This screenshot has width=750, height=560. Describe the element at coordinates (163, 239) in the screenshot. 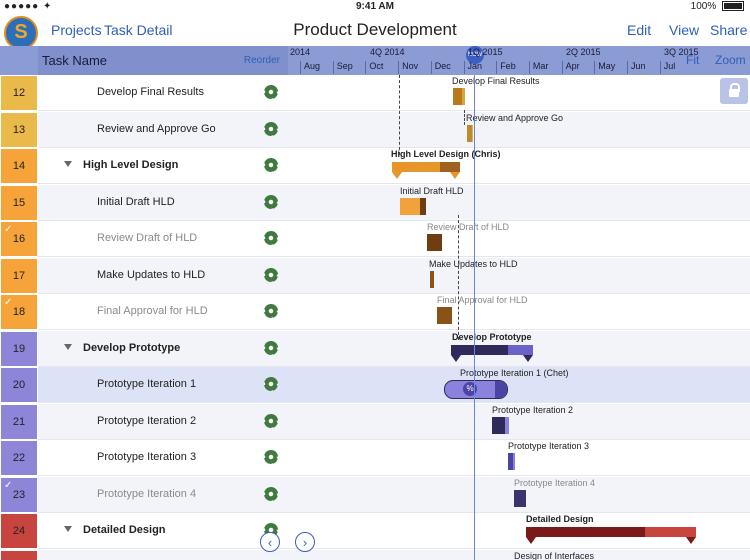

I see `task-cell: Review Draft of HLD` at that location.